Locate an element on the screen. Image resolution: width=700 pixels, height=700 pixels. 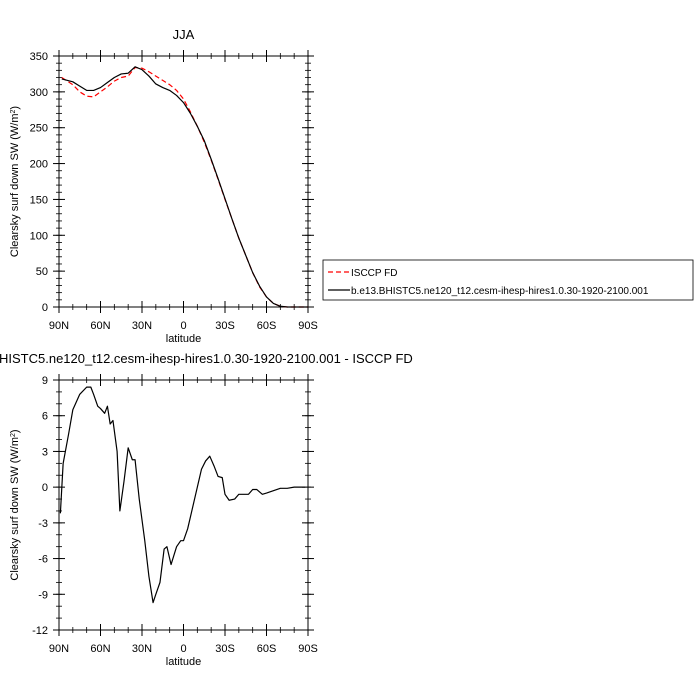
y-tick-label: -3 is located at coordinates (43, 524).